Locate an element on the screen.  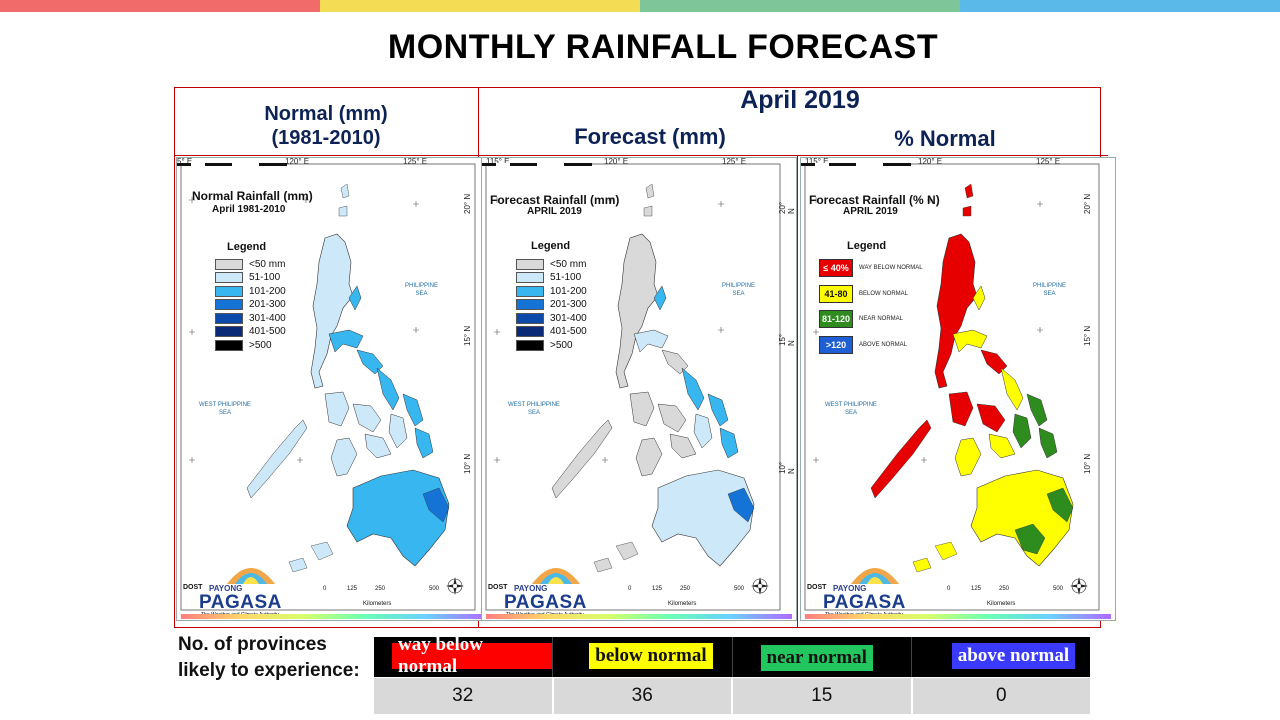
umbrella-icon is located at coordinates (875, 576).